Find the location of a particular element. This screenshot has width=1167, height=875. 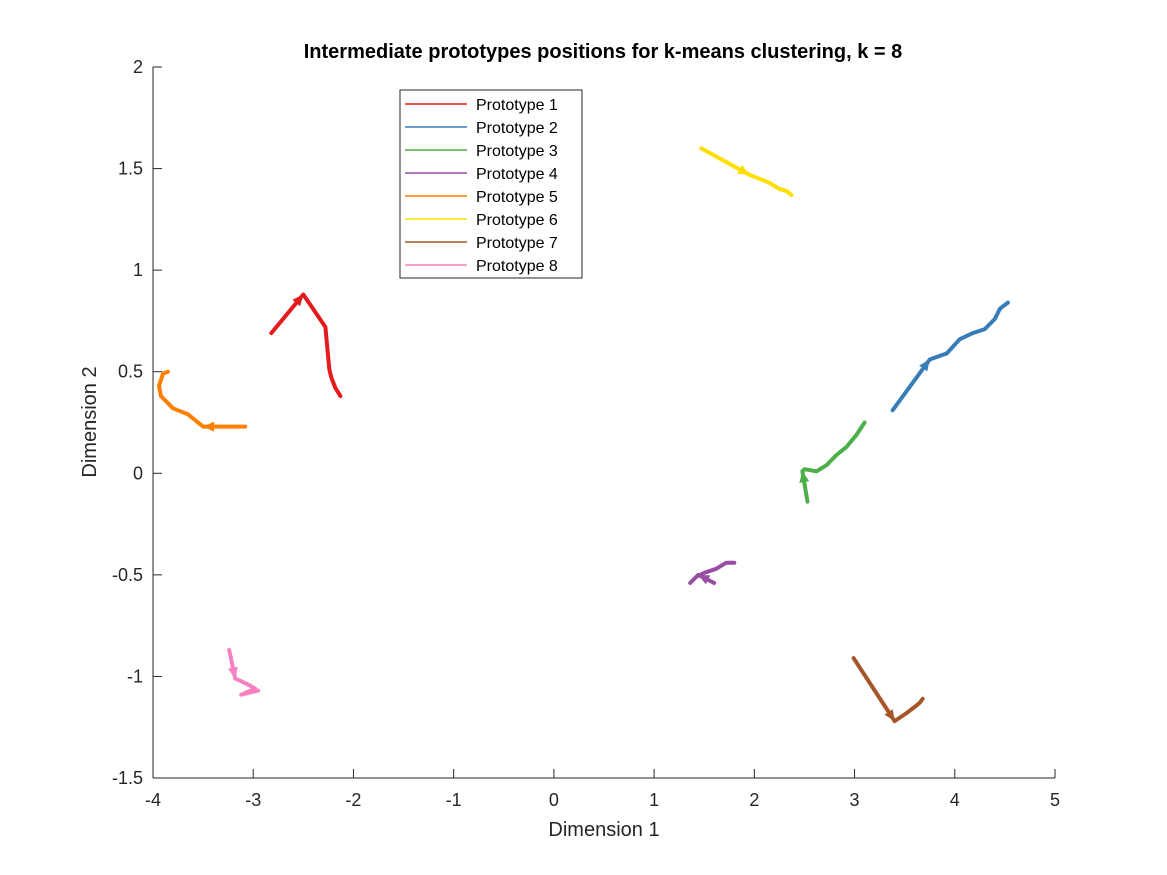

x-tick-label: 1 is located at coordinates (654, 800).